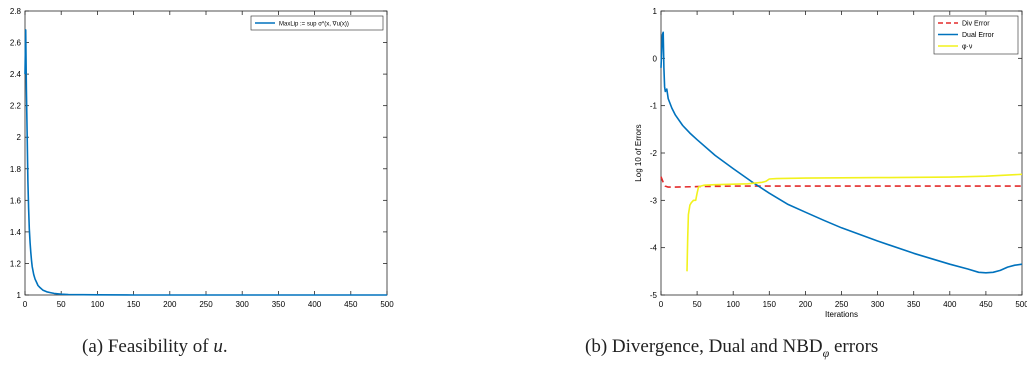 Image resolution: width=1027 pixels, height=383 pixels. Describe the element at coordinates (16, 200) in the screenshot. I see `y-tick-label: 1.6` at that location.